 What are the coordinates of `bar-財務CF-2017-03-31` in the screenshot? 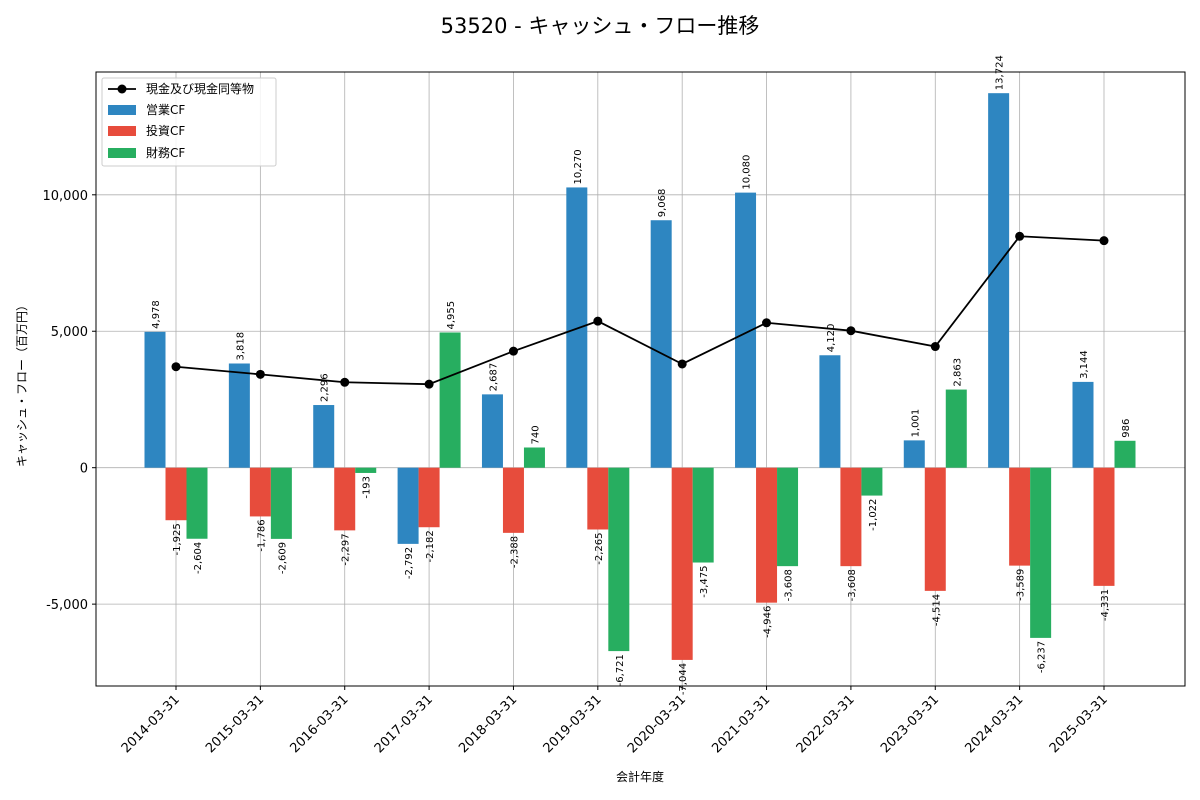 It's located at (450, 400).